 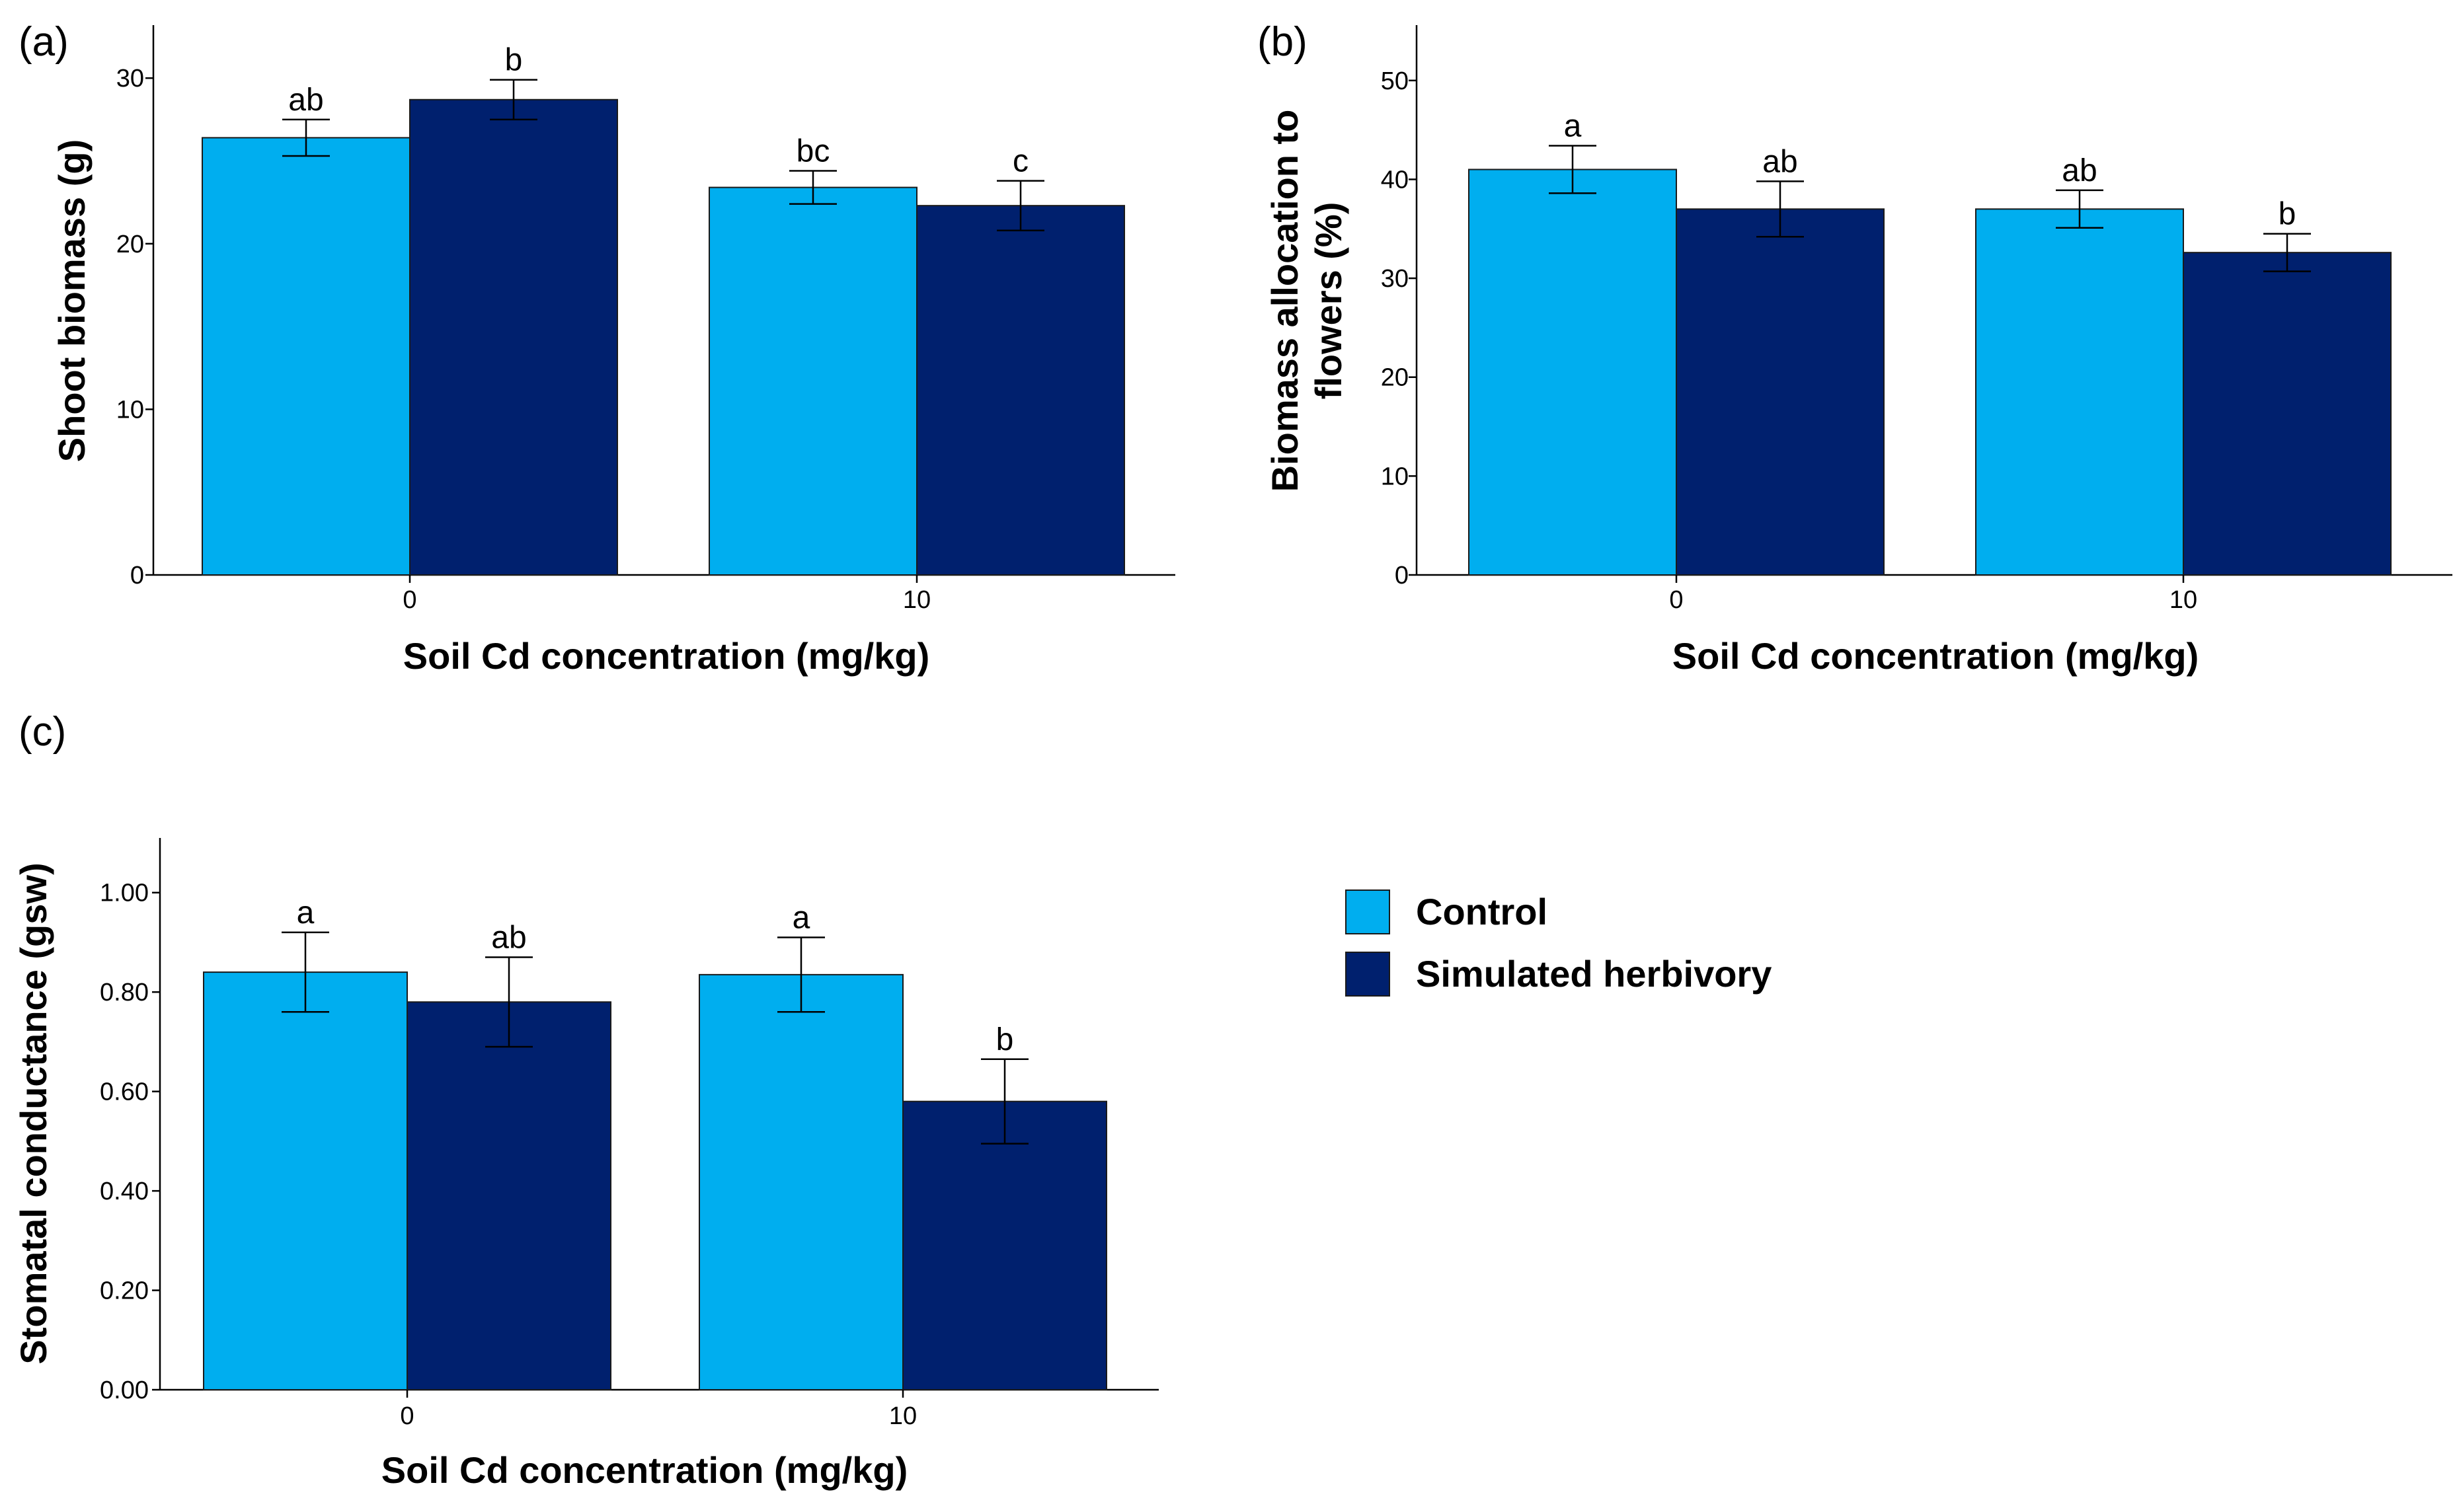 I want to click on legend-swatch-simulated-herbivory, so click(x=1367, y=974).